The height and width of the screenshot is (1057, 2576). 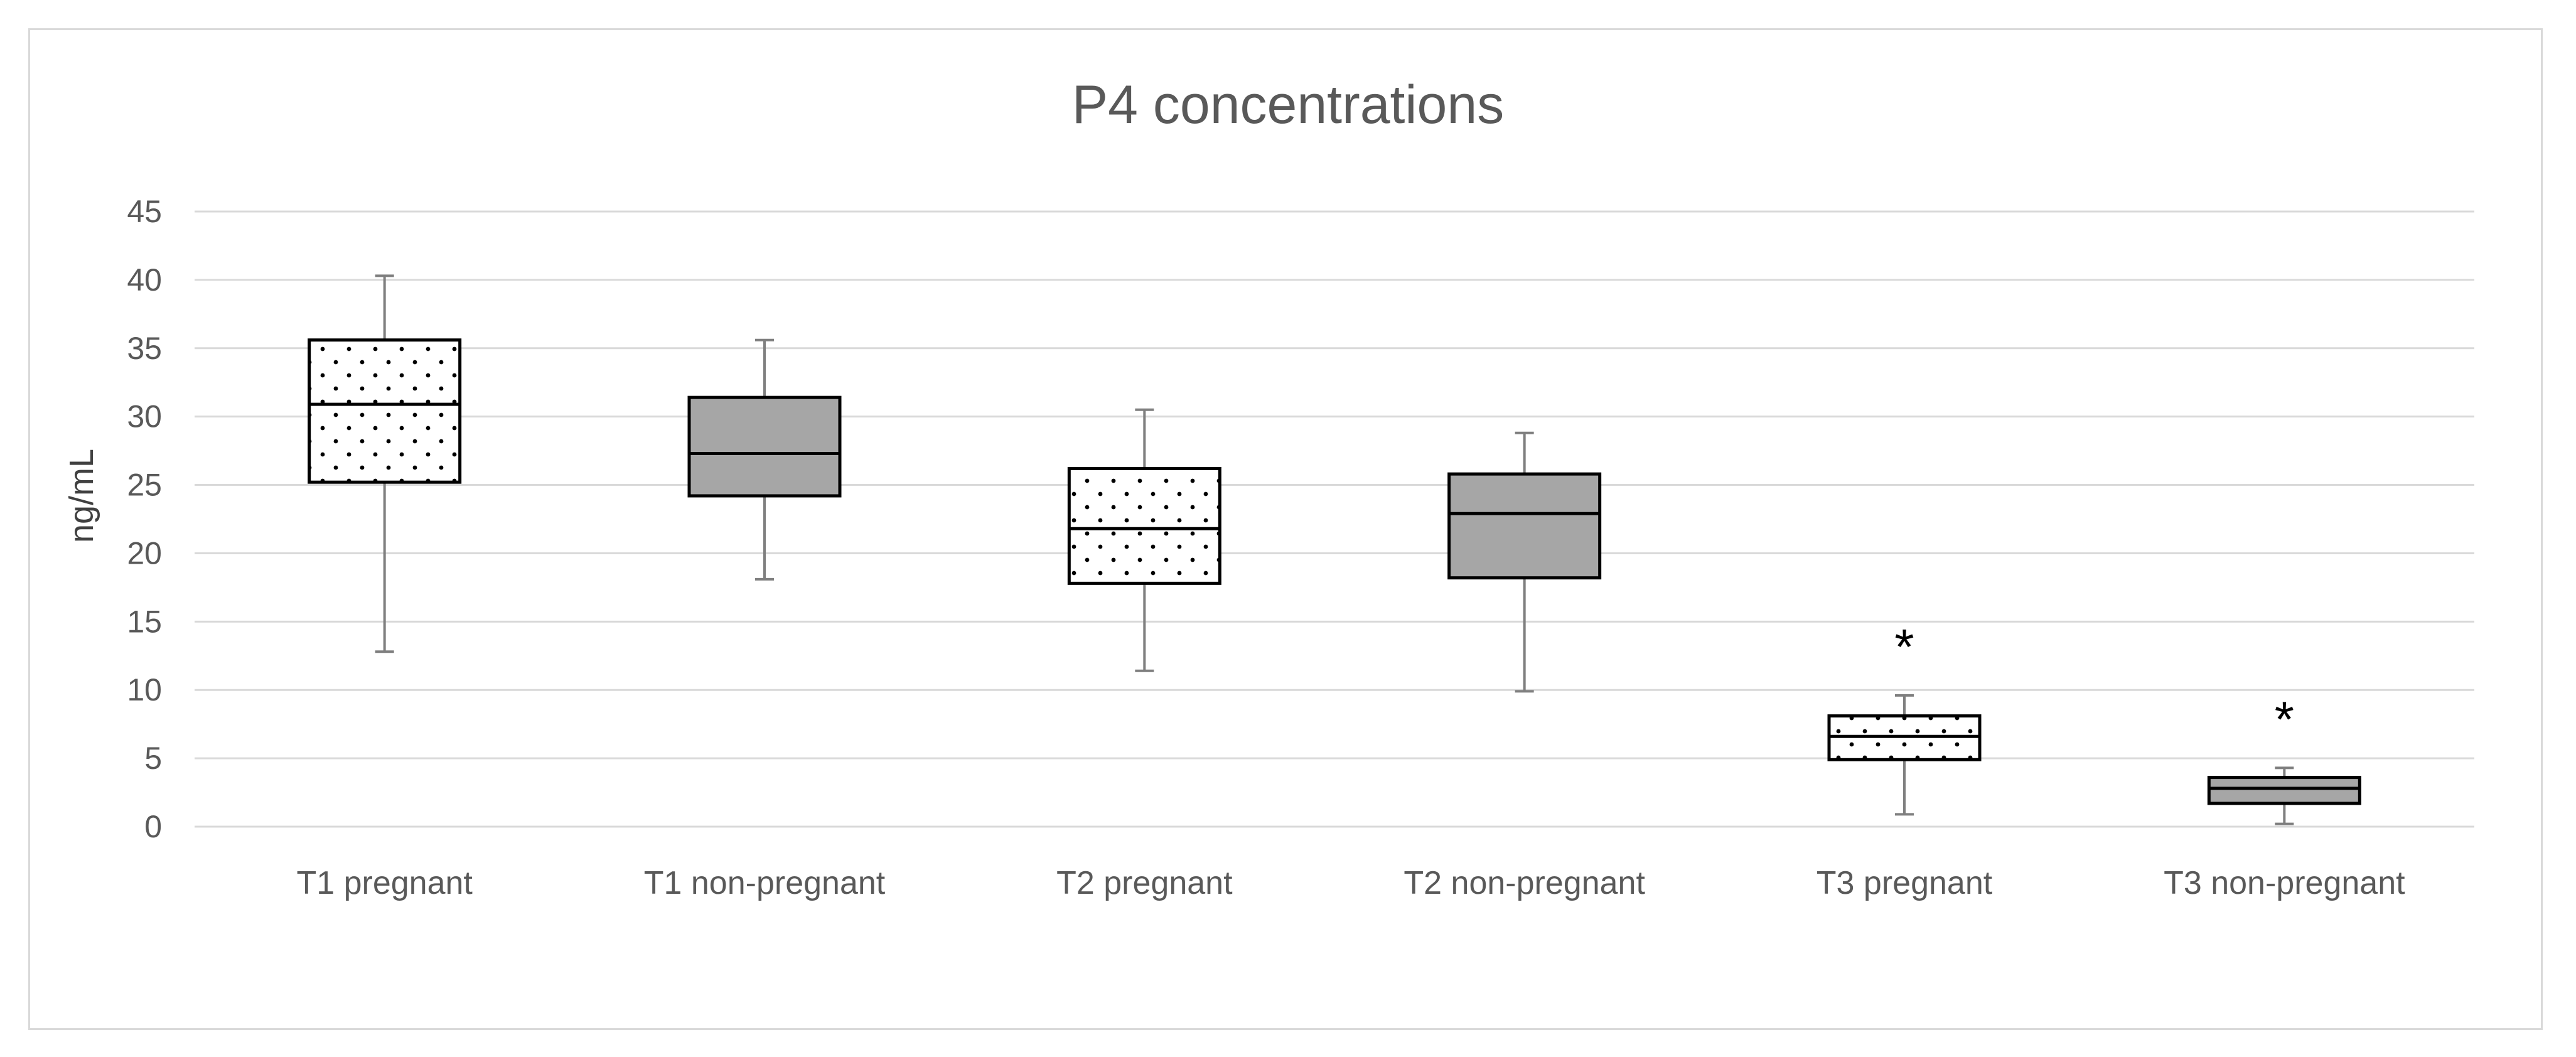 What do you see at coordinates (1905, 883) in the screenshot?
I see `x-tick-label: T3 pregnant` at bounding box center [1905, 883].